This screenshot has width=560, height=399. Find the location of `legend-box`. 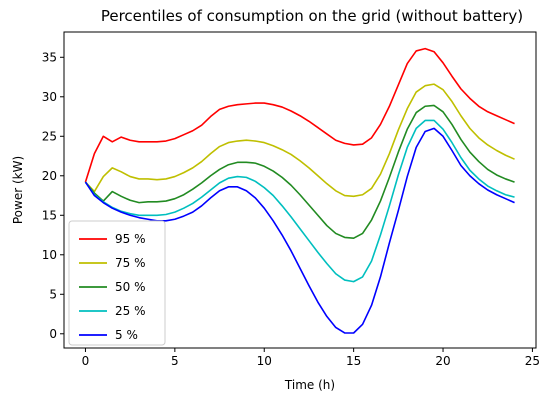

legend-box is located at coordinates (117, 283).